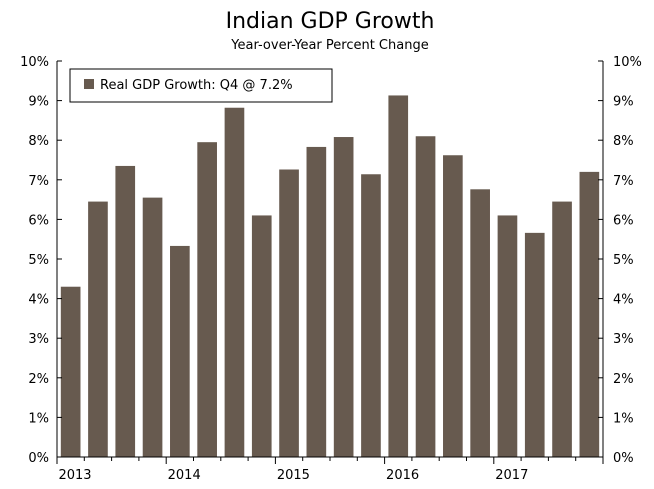  What do you see at coordinates (623, 102) in the screenshot?
I see `y-tick-label-right: 9%` at bounding box center [623, 102].